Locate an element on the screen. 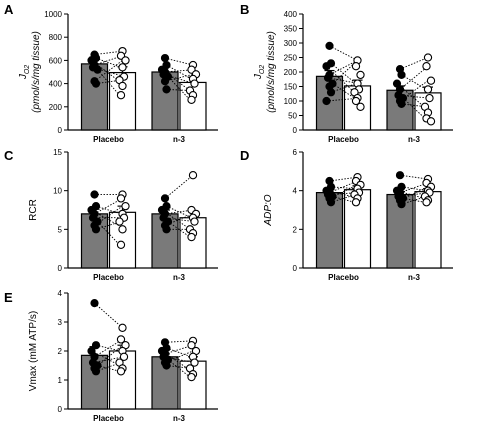  y-axis-label: ADP:O is located at coordinates (268, 210).